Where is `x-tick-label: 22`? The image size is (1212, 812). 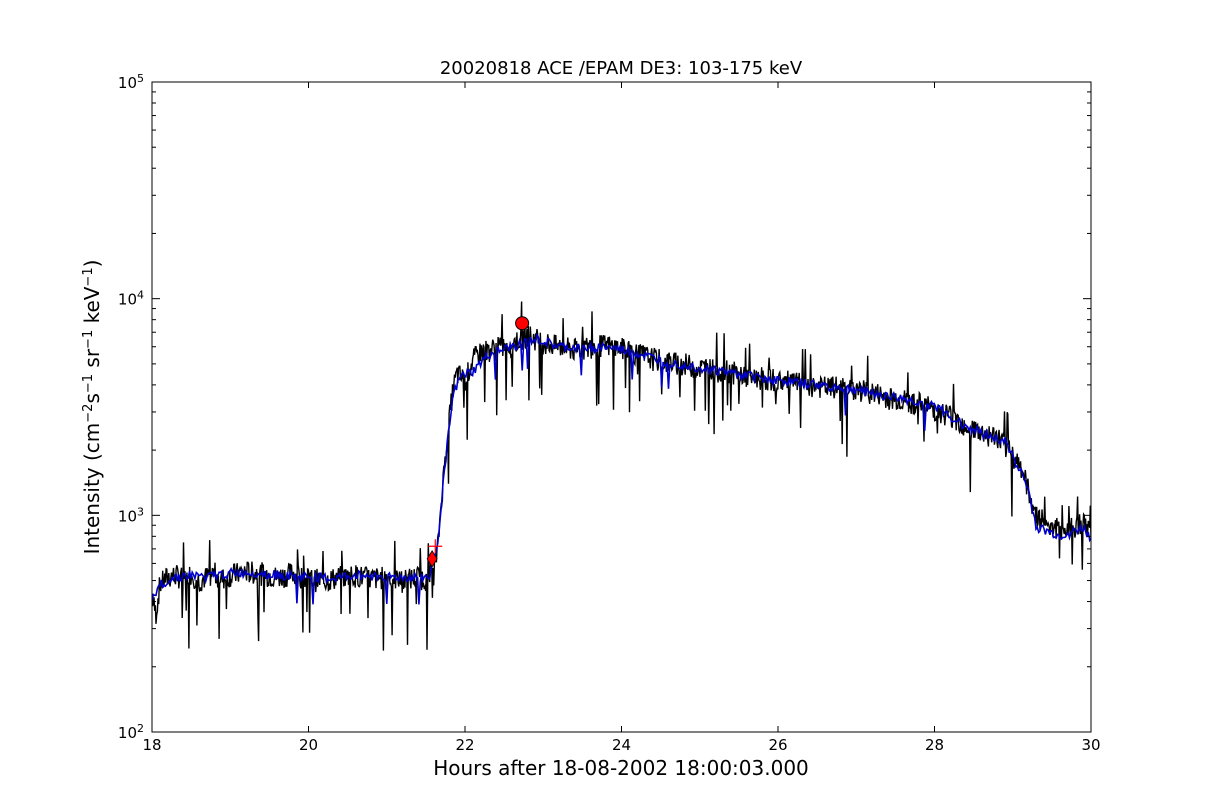 x-tick-label: 22 is located at coordinates (464, 745).